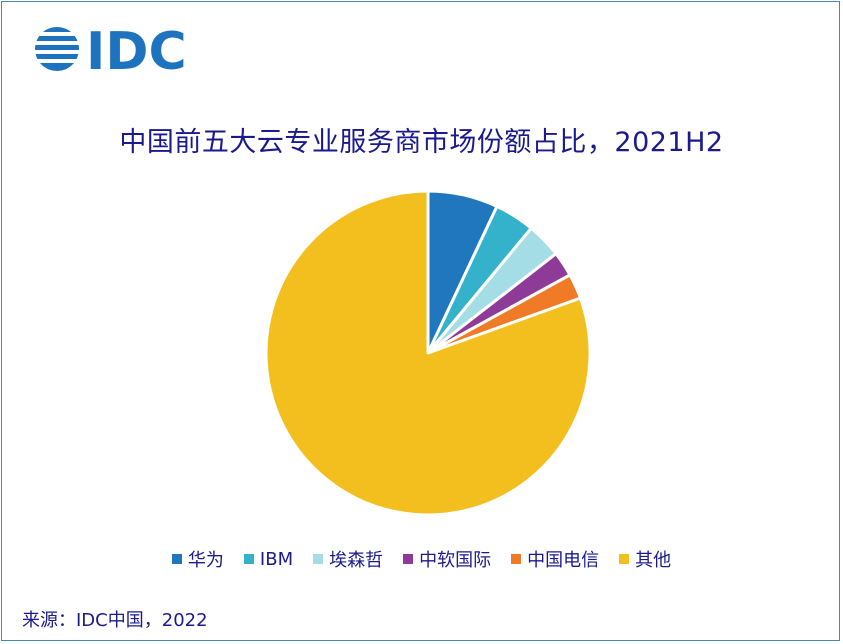 The height and width of the screenshot is (644, 843). I want to click on legend-item-2: 埃森哲, so click(348, 559).